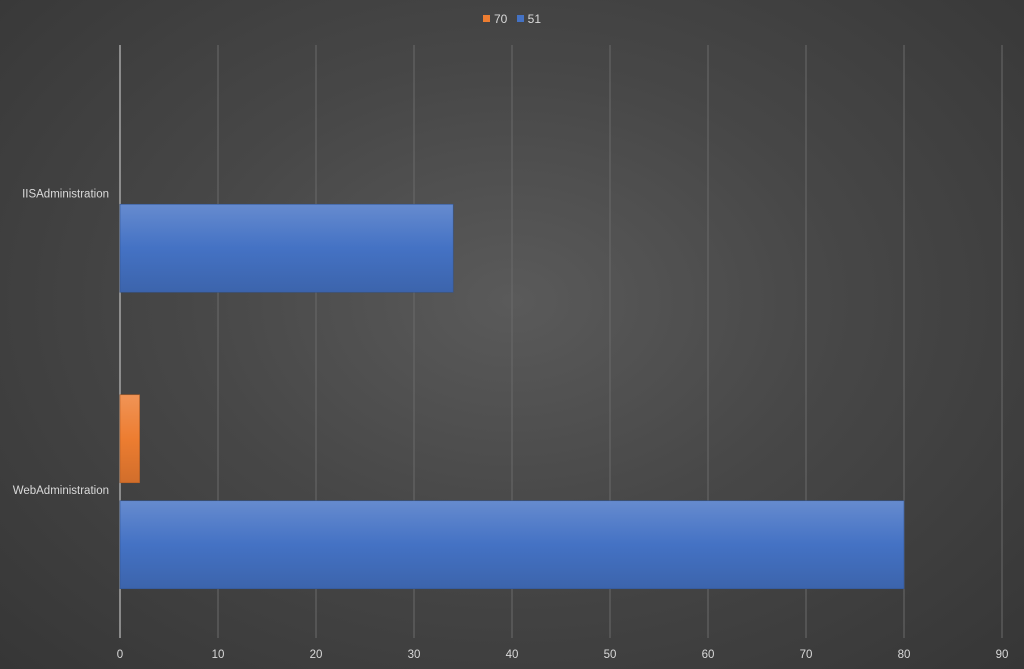 Image resolution: width=1024 pixels, height=669 pixels. I want to click on x-tick-label-10: 10, so click(218, 655).